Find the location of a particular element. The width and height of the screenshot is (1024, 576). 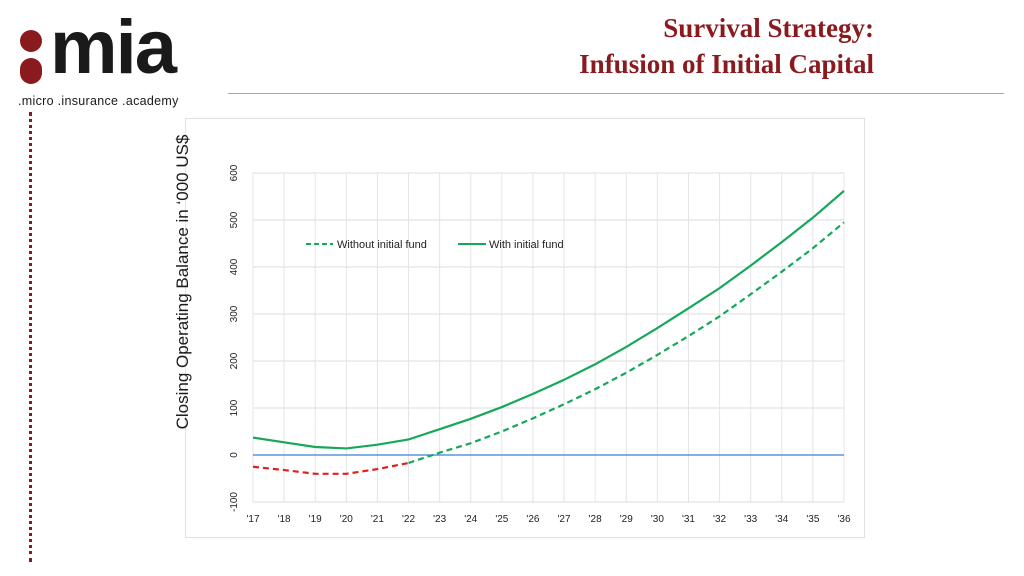

y-tick-label: 100 is located at coordinates (234, 407).